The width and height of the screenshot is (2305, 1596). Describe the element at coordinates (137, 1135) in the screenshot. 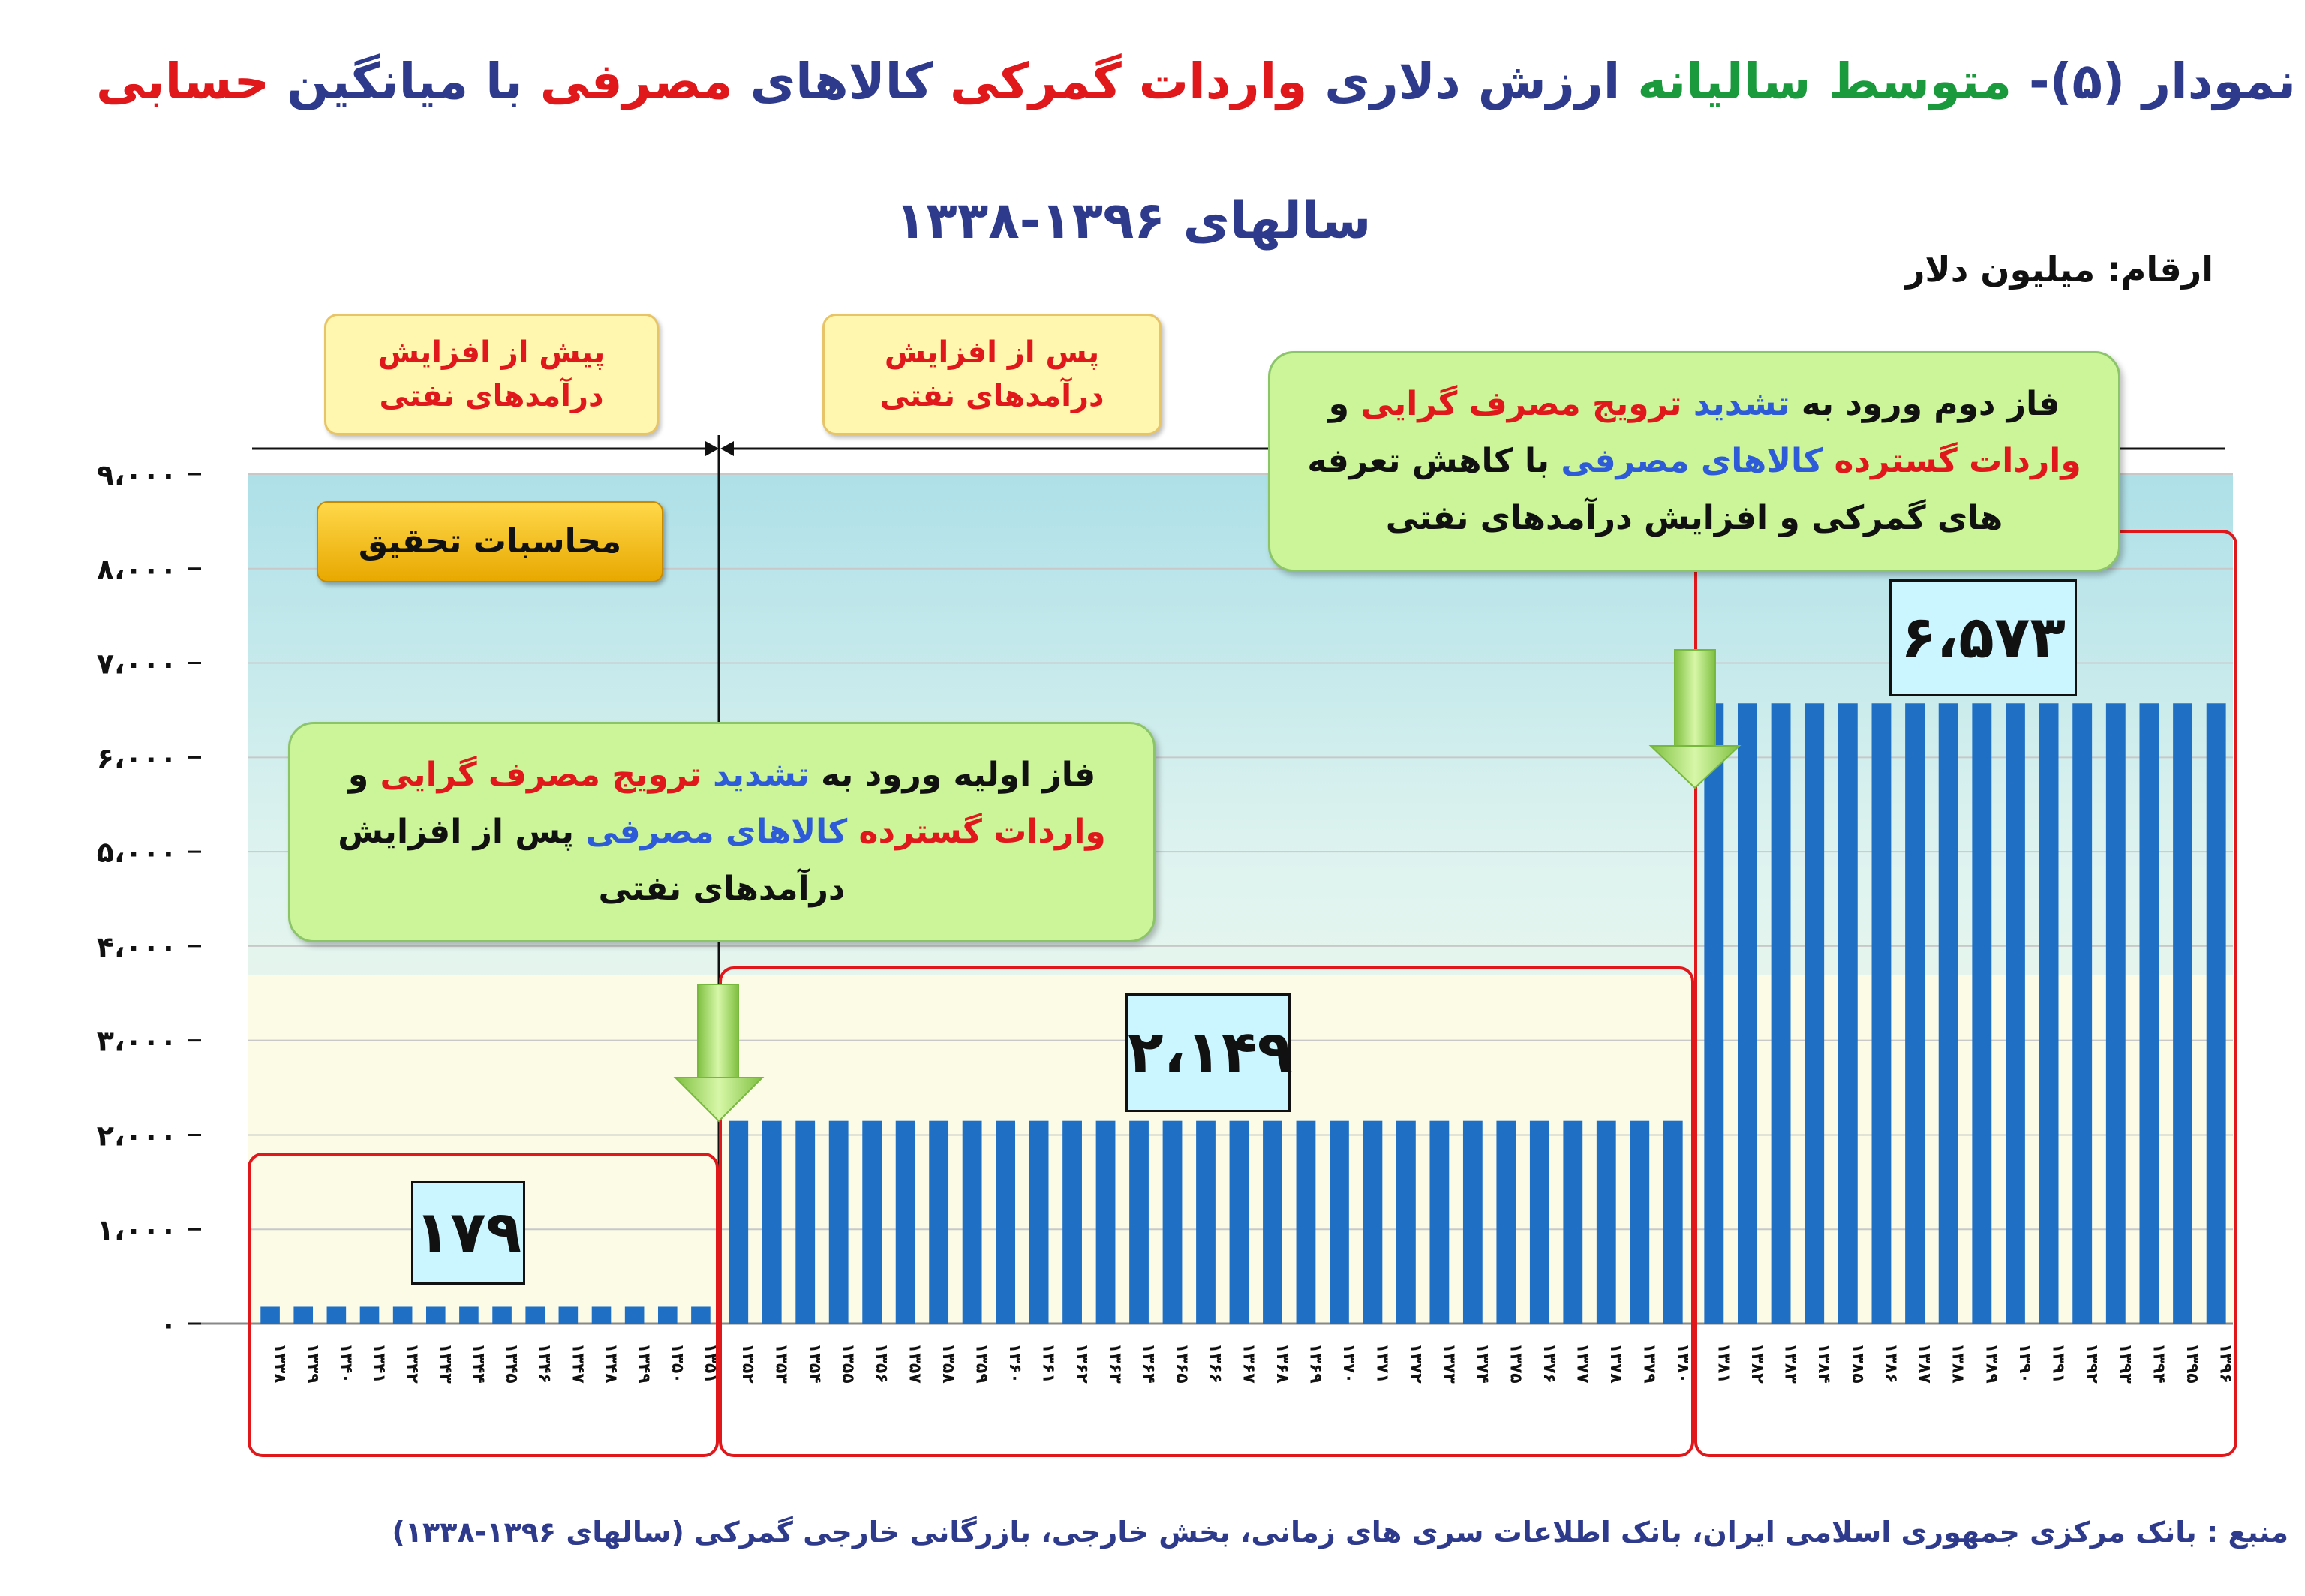

I see `y-tick-label: ۲،۰۰۰` at that location.